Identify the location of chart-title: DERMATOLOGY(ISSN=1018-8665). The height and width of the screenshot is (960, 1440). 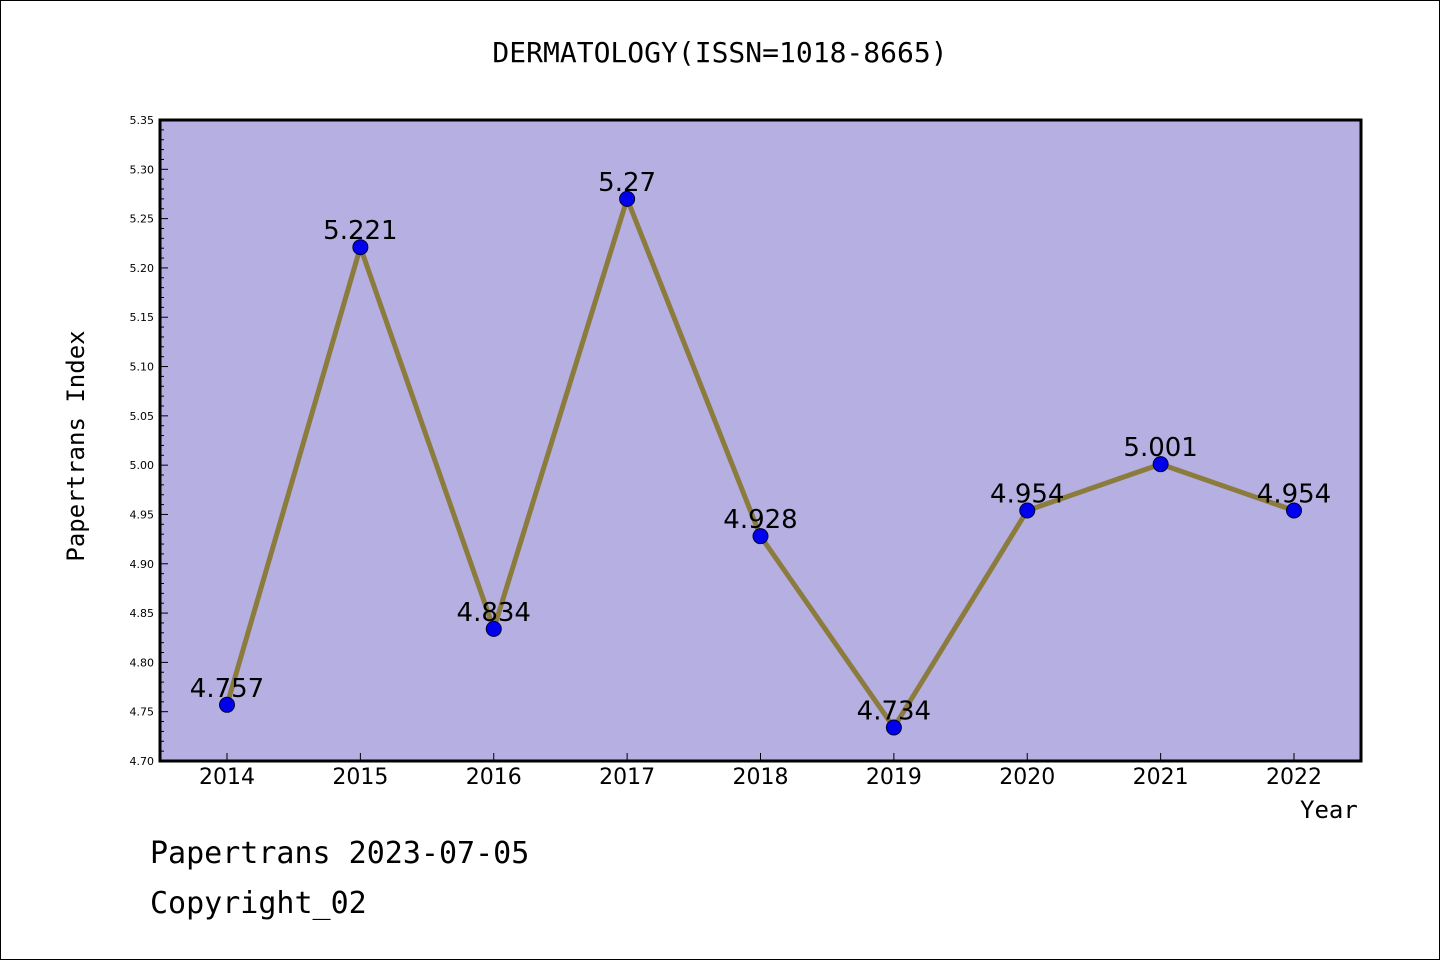
(720, 52).